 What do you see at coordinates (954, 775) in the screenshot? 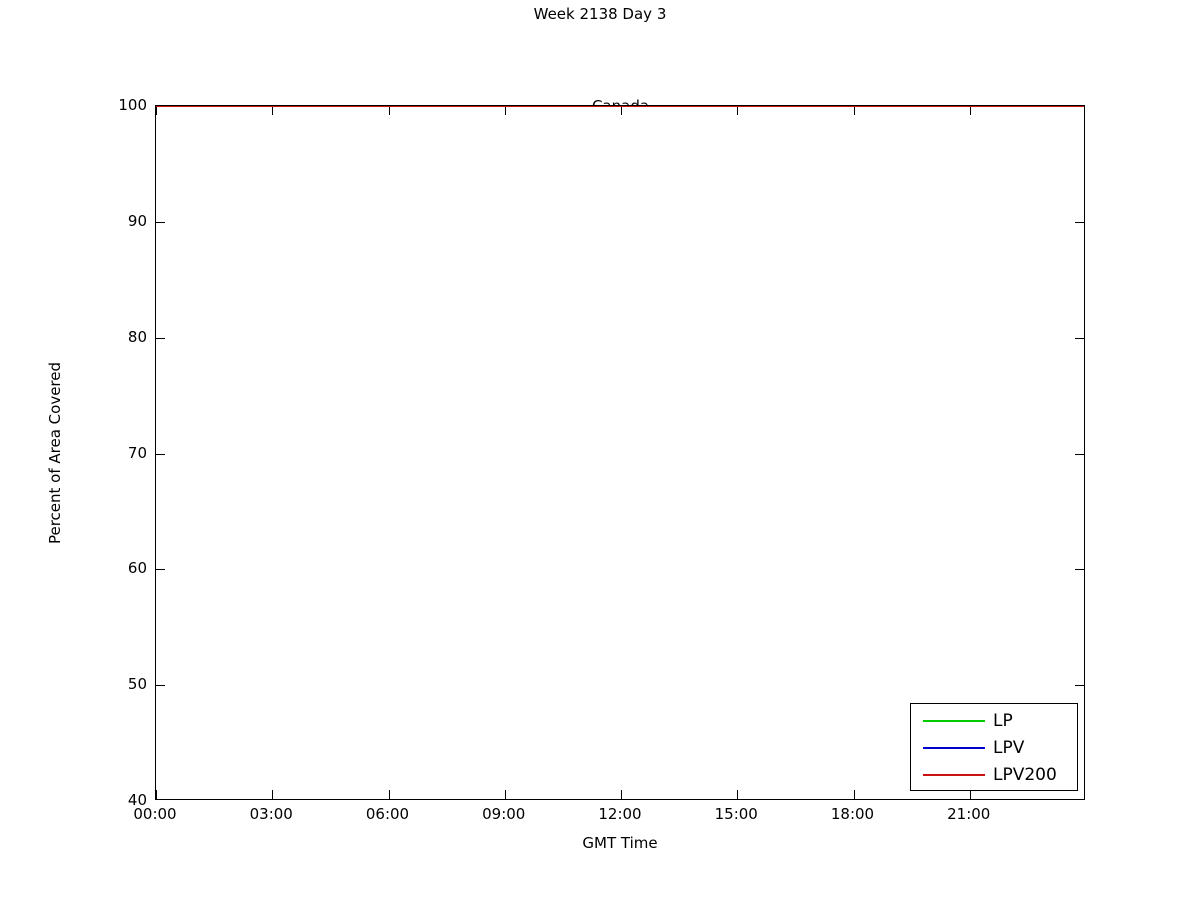
I see `legend-swatch-lpv200` at bounding box center [954, 775].